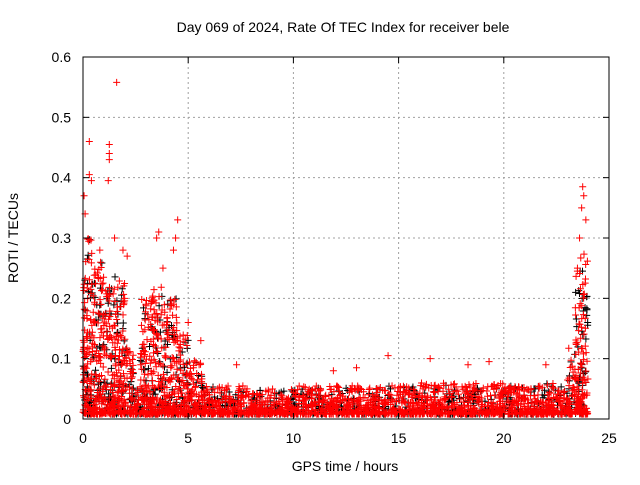 The width and height of the screenshot is (640, 485). I want to click on y-tick-label: 0.4, so click(62, 178).